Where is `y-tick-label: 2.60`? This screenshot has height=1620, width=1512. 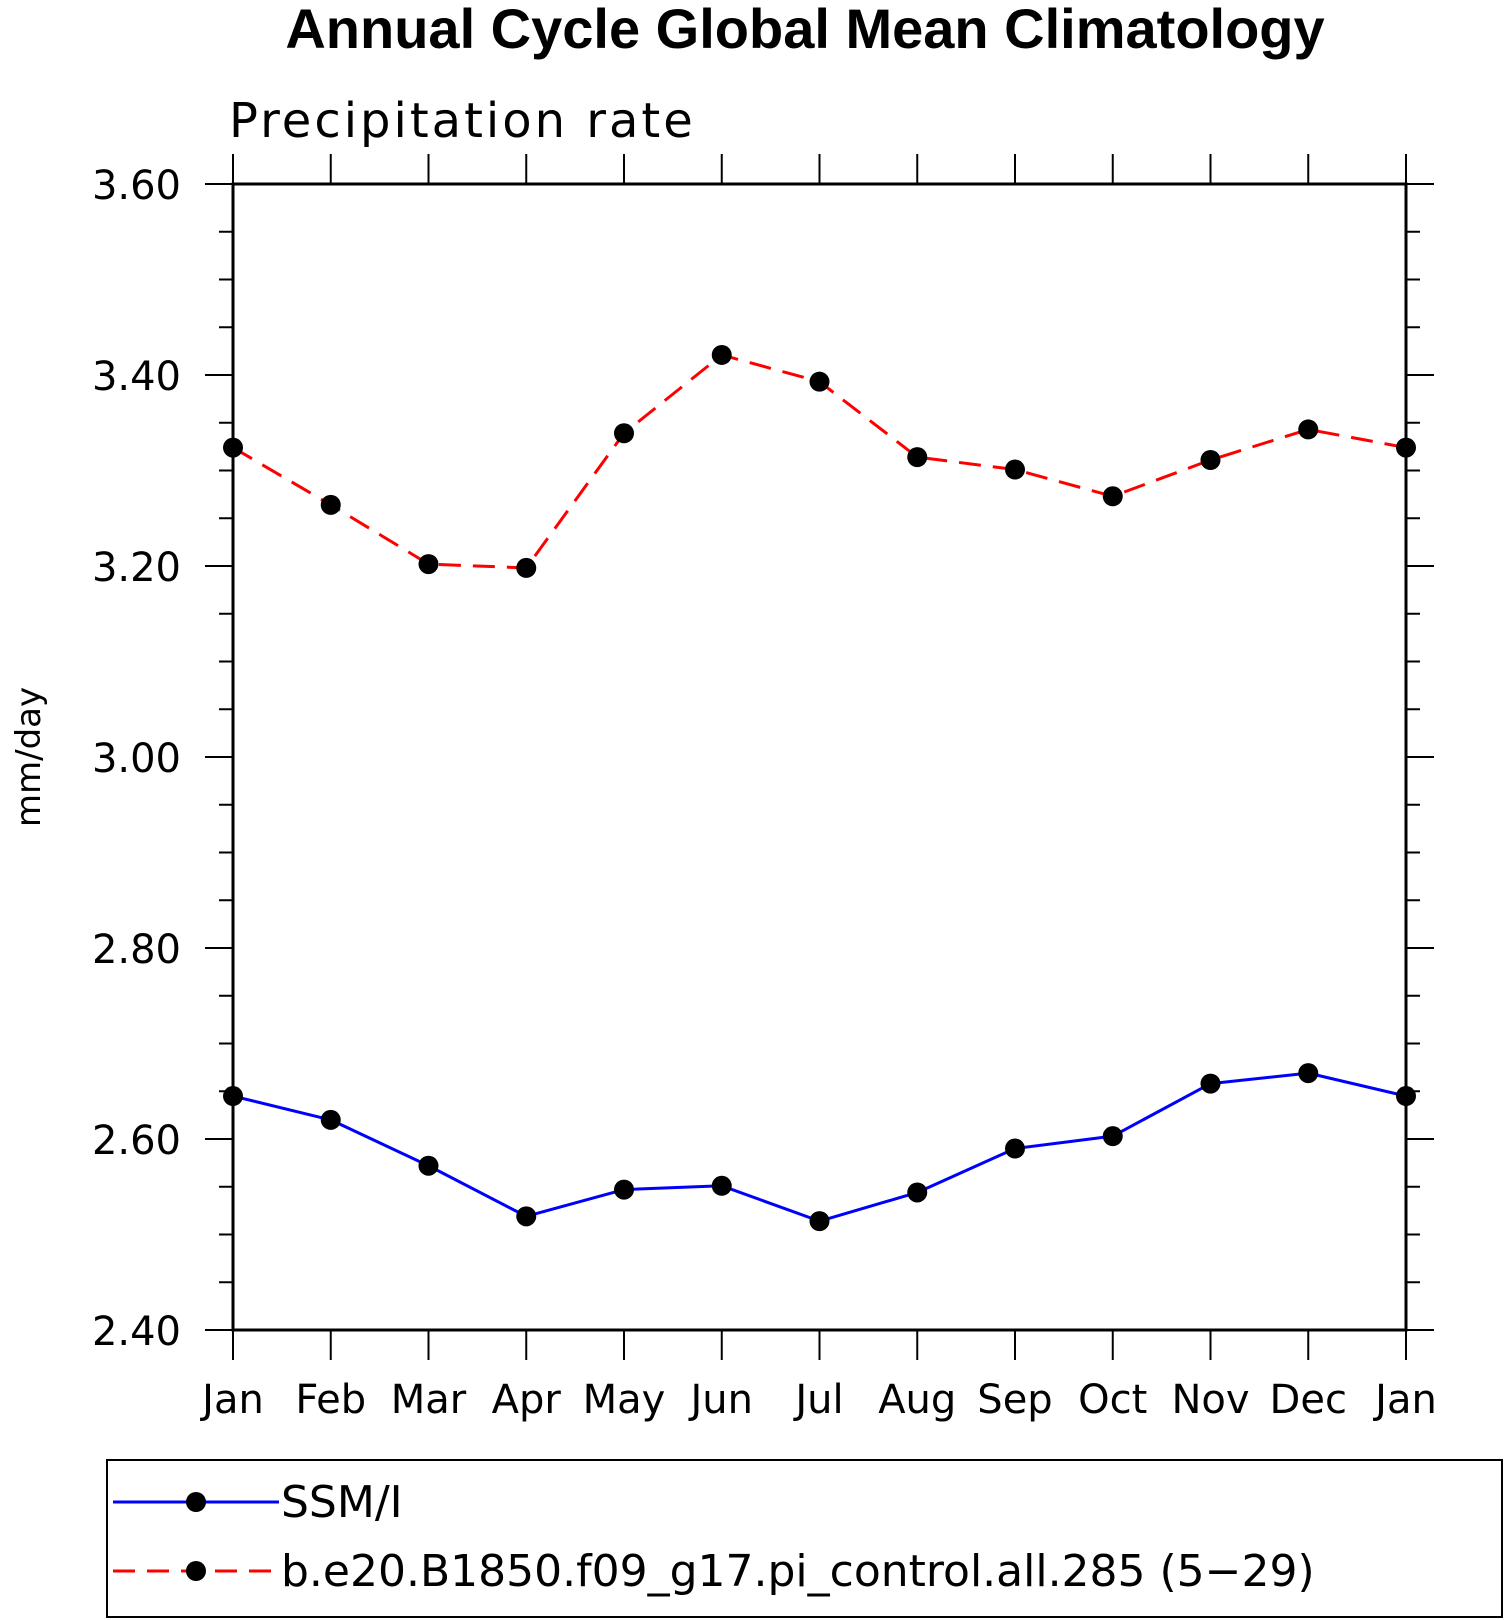
y-tick-label: 2.60 is located at coordinates (136, 1141).